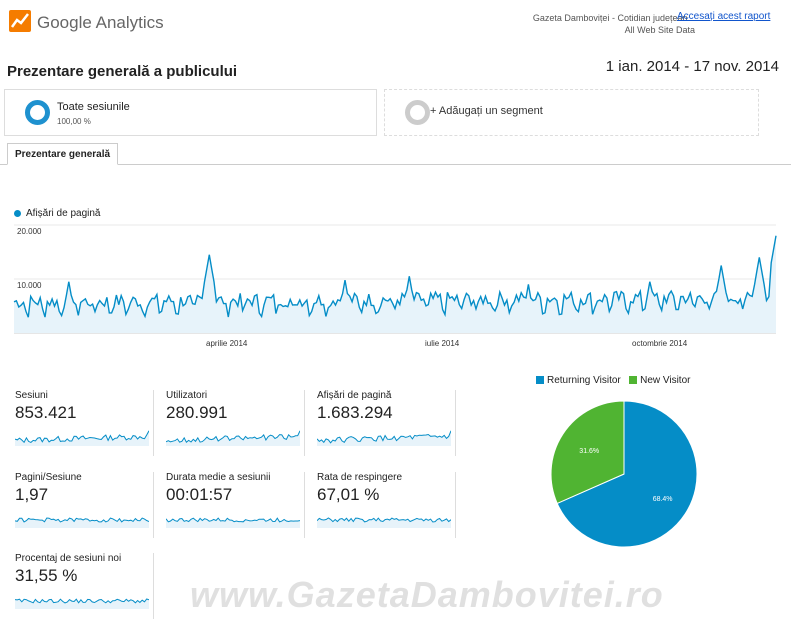 This screenshot has height=619, width=791. Describe the element at coordinates (417, 112) in the screenshot. I see `empty-segment-ring-icon` at that location.